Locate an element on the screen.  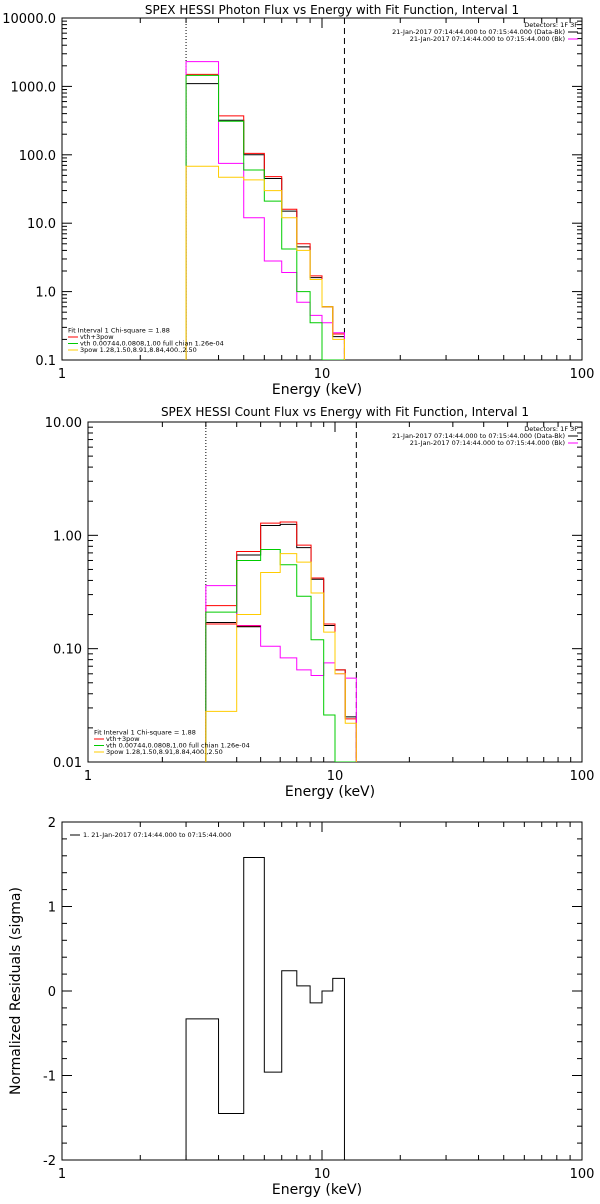
y-tick-label: -2 is located at coordinates (49, 1161).